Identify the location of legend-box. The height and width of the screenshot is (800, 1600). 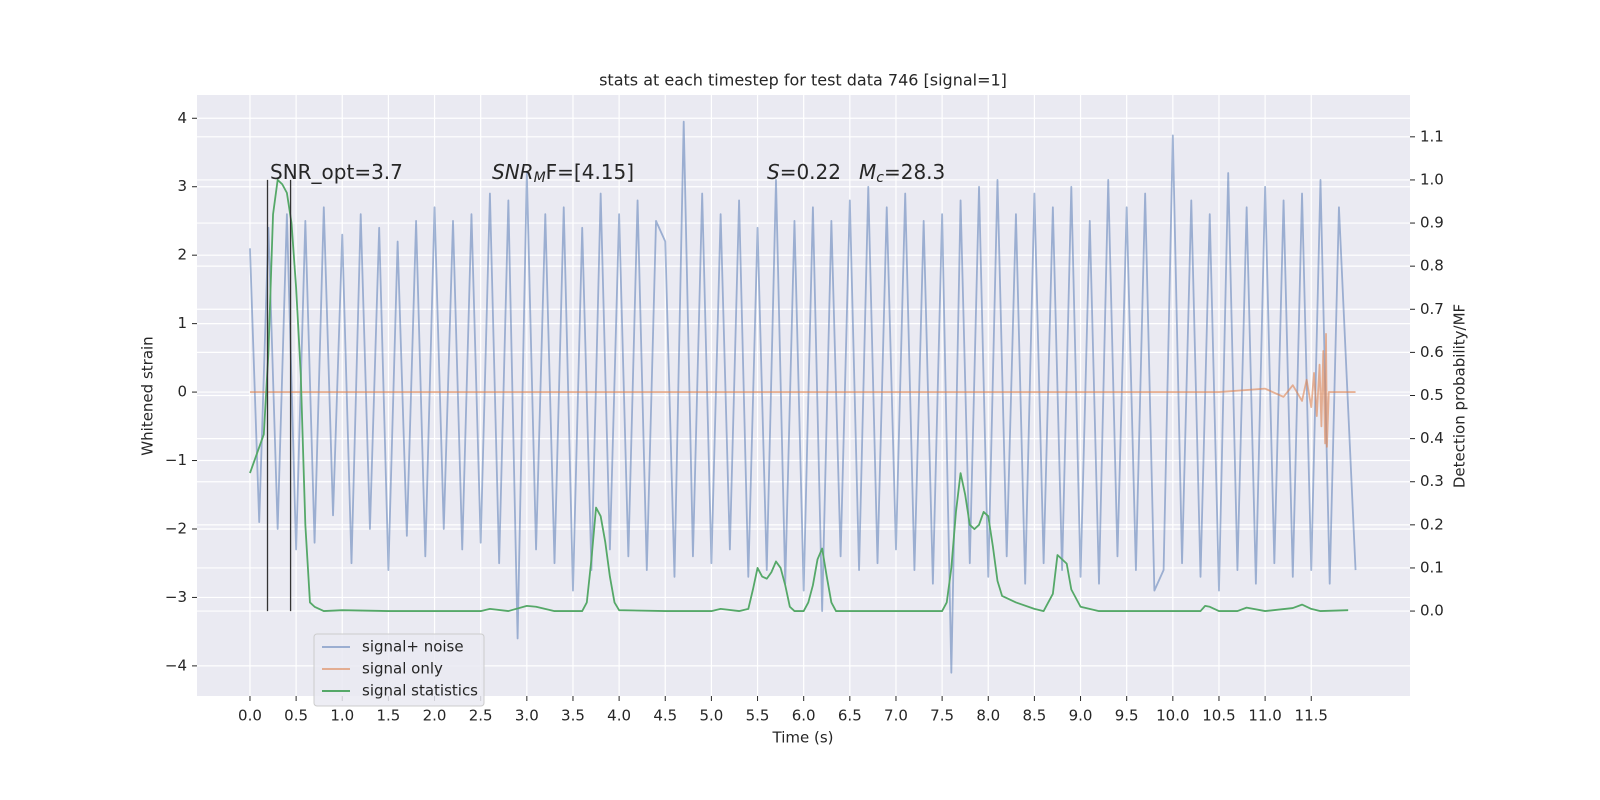
(399, 670).